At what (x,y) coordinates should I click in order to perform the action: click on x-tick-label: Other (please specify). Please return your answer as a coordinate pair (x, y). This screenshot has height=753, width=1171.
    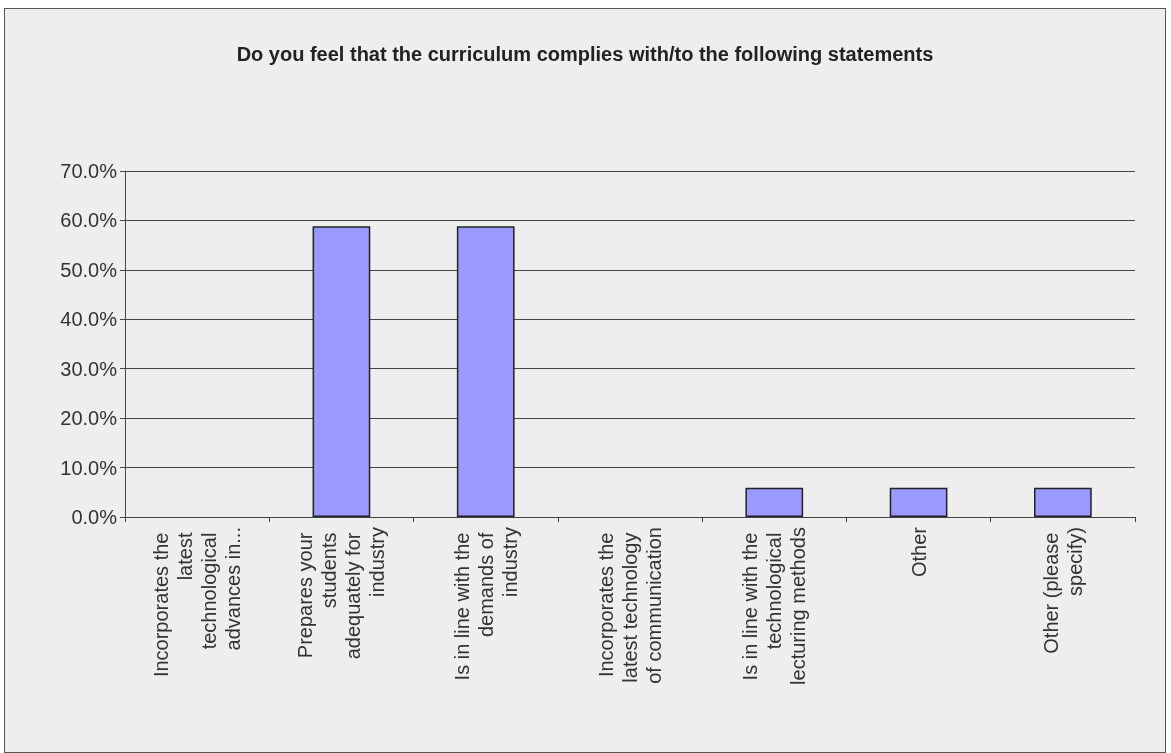
    Looking at the image, I should click on (1062, 590).